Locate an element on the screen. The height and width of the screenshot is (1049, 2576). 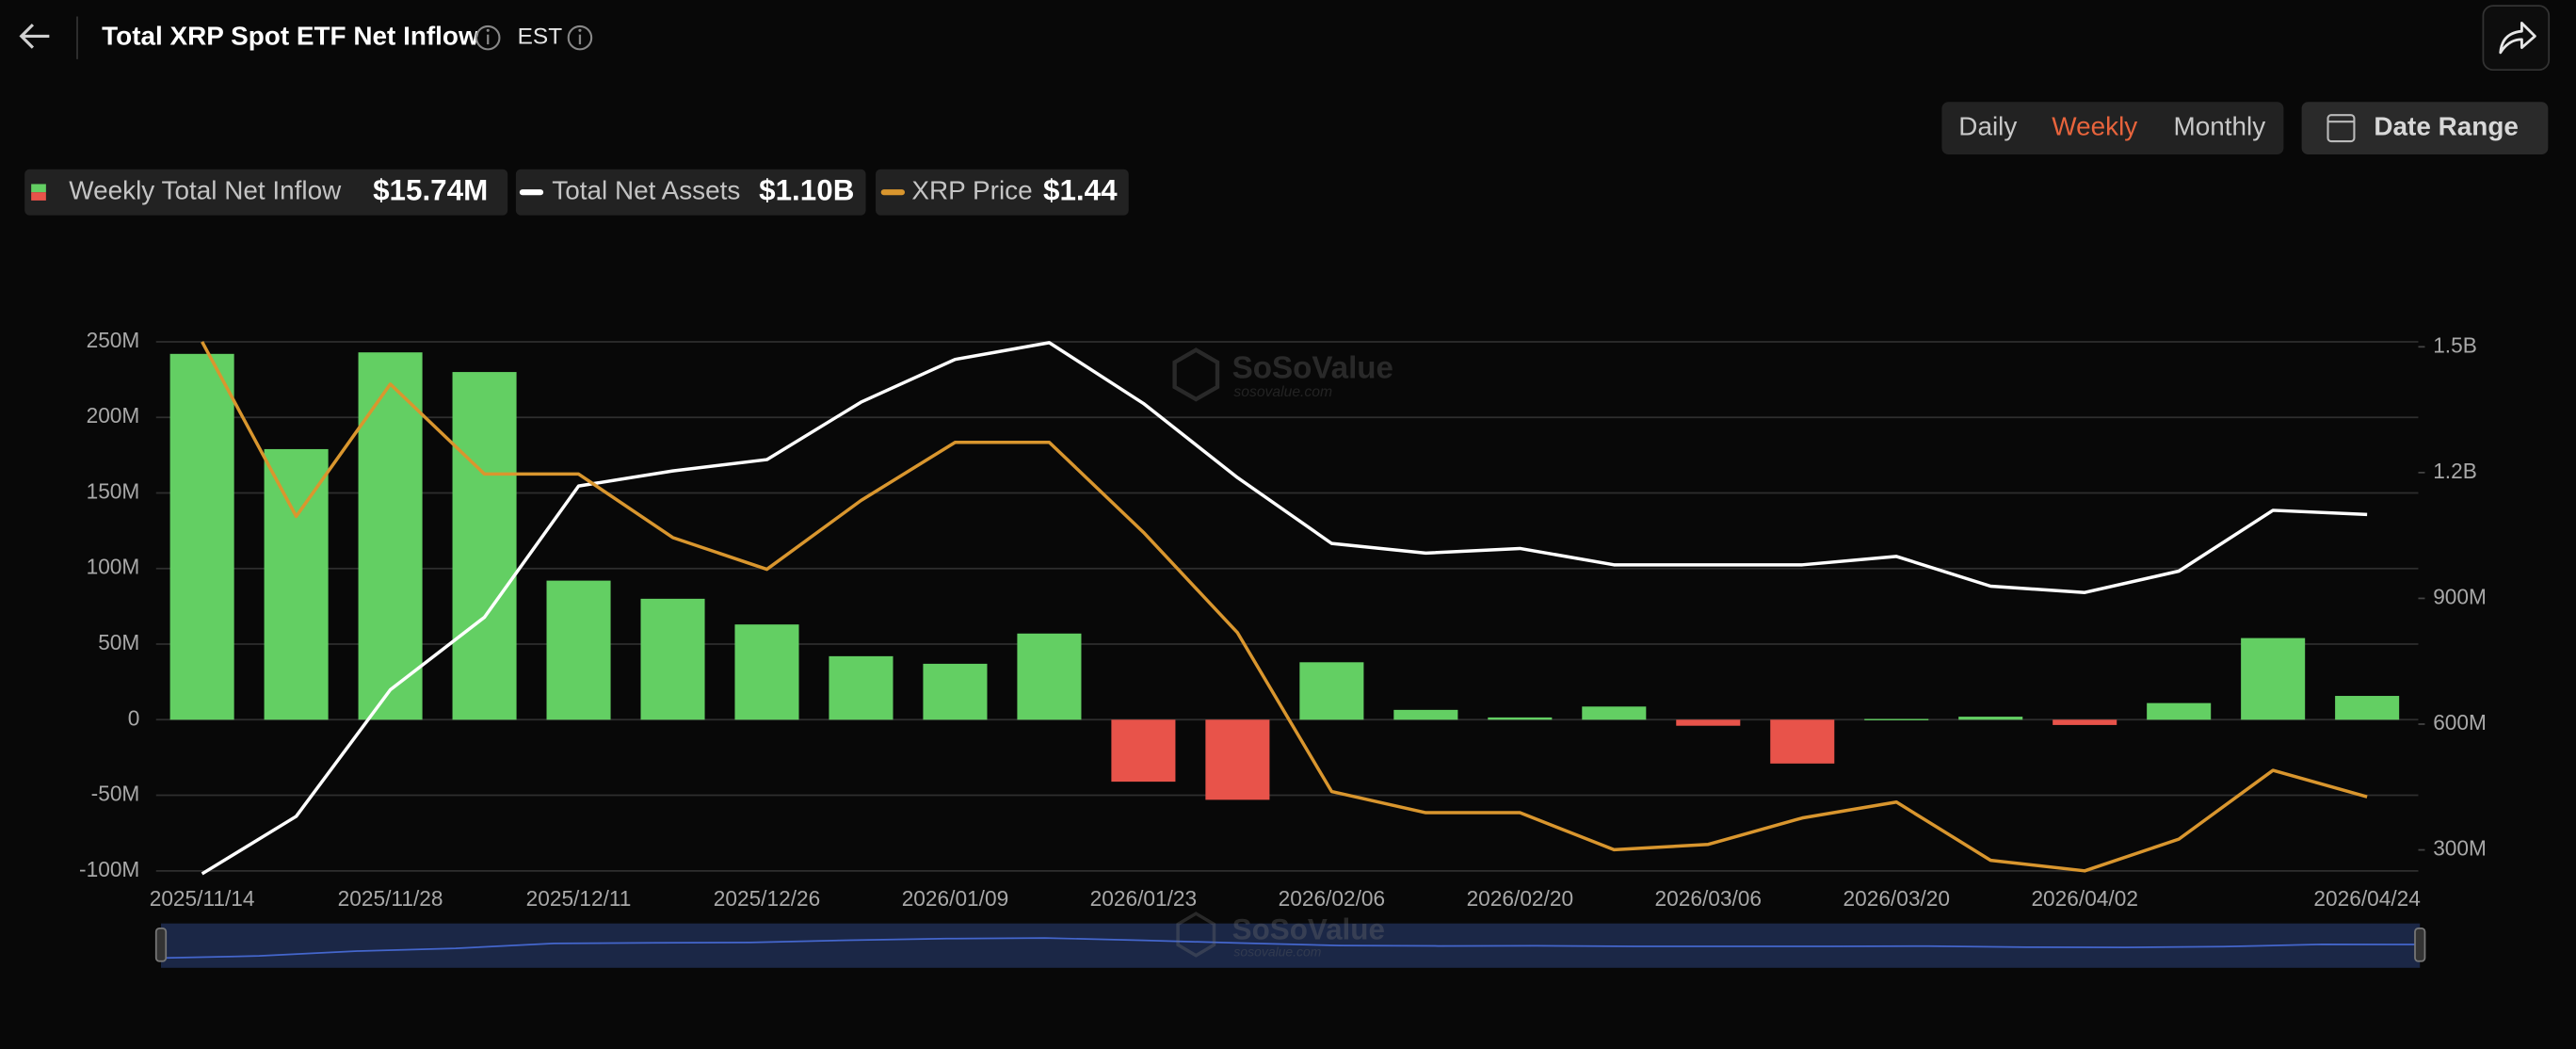
navigator-bg is located at coordinates (1291, 945).